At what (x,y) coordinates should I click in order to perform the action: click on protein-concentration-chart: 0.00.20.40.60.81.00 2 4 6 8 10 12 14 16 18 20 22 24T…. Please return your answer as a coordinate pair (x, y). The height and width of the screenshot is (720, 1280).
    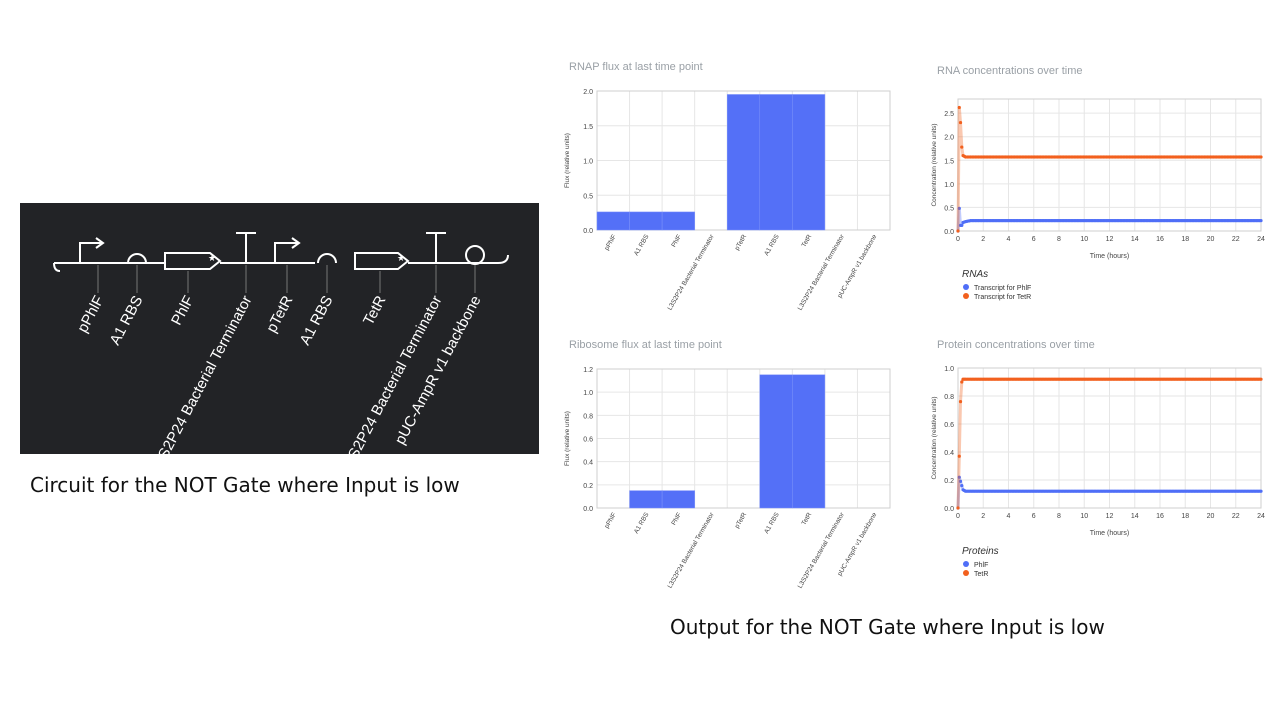
    Looking at the image, I should click on (1098, 472).